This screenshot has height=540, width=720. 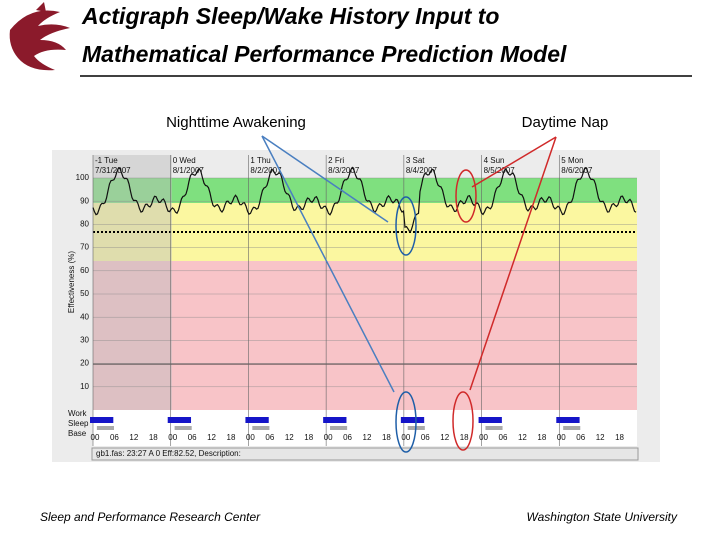 I want to click on row-label: Work, so click(x=78, y=413).